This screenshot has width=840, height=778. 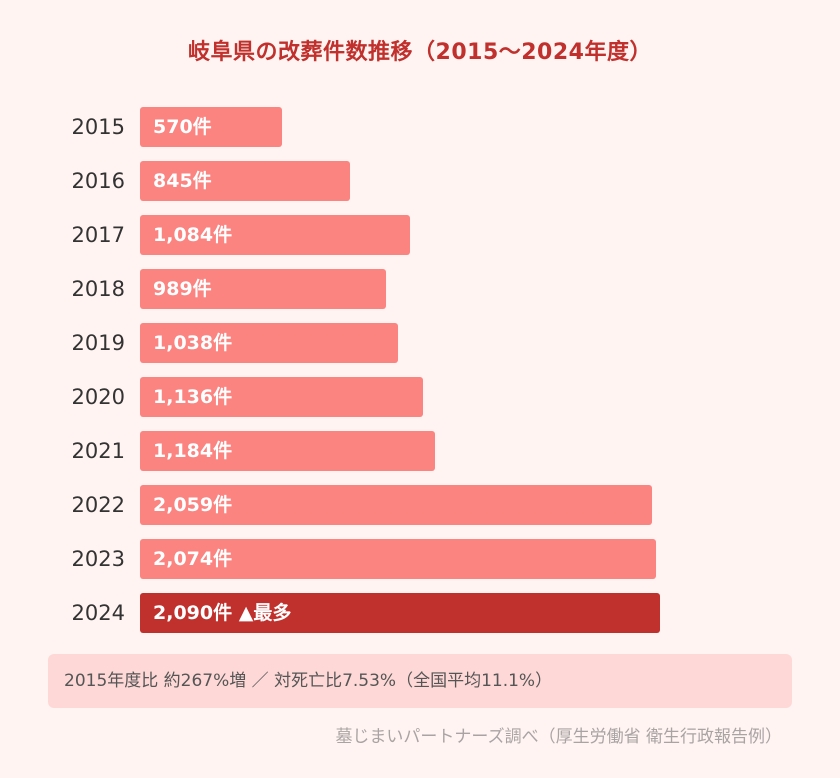 What do you see at coordinates (193, 559) in the screenshot?
I see `bar-value-label-2023: 2,074件` at bounding box center [193, 559].